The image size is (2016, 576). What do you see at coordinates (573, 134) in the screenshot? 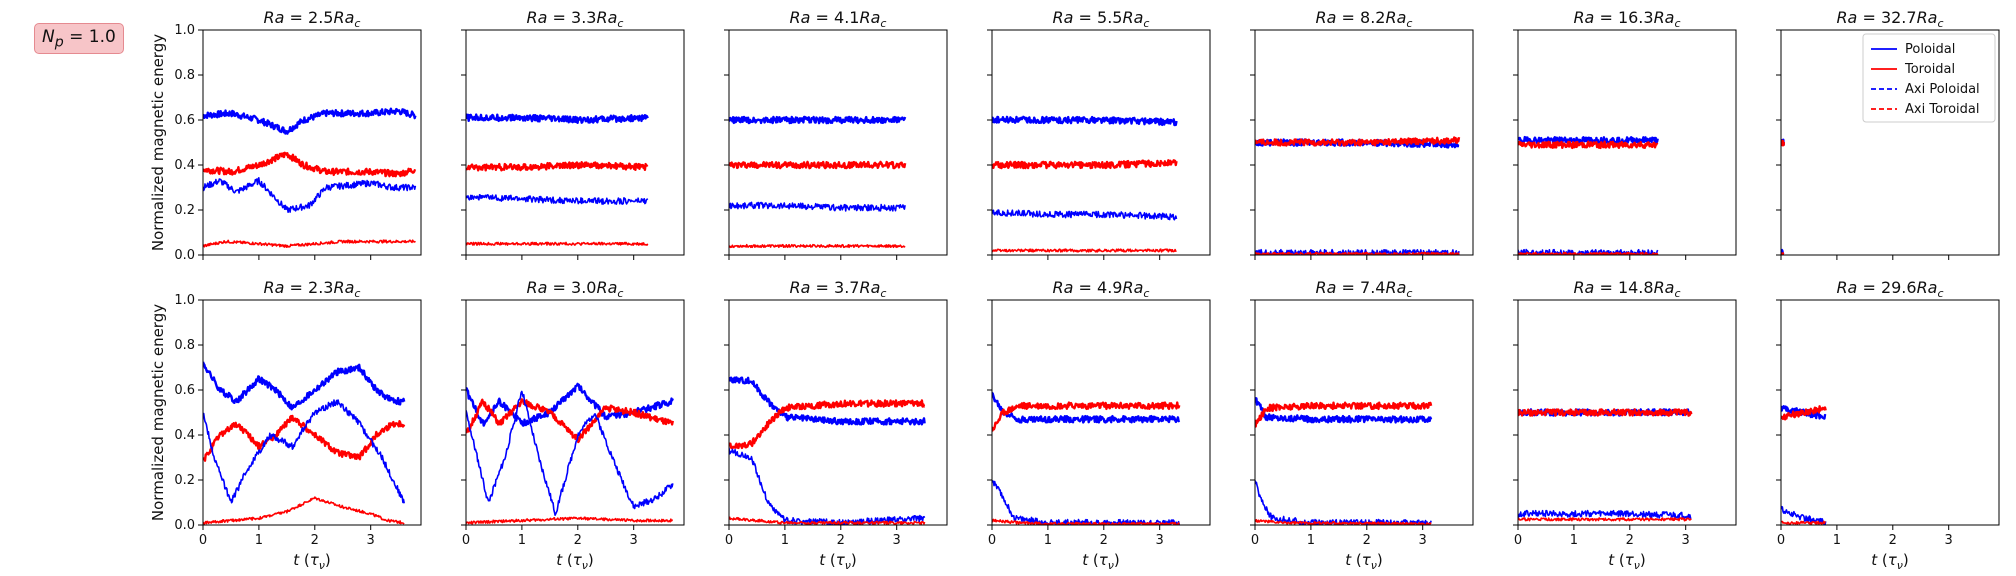
I see `panel-0-1: Ra = 3.3Rac` at bounding box center [573, 134].